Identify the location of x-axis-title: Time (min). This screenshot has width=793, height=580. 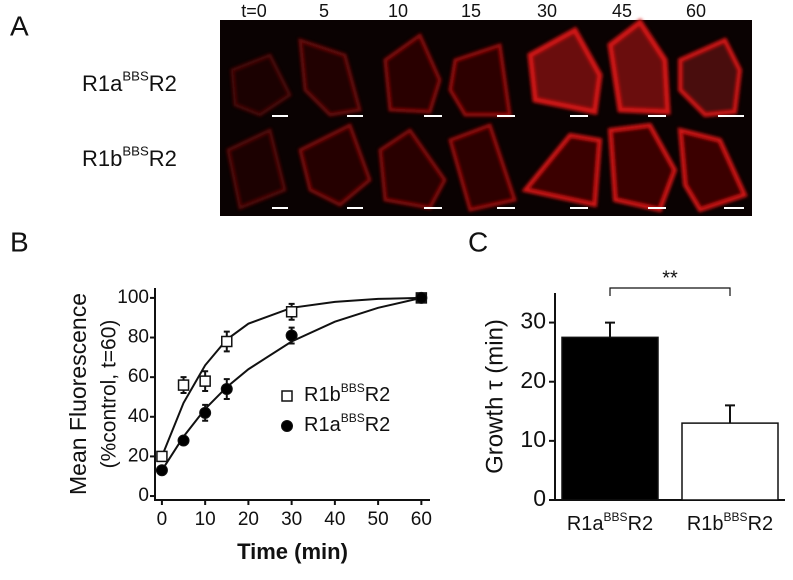
(292, 551).